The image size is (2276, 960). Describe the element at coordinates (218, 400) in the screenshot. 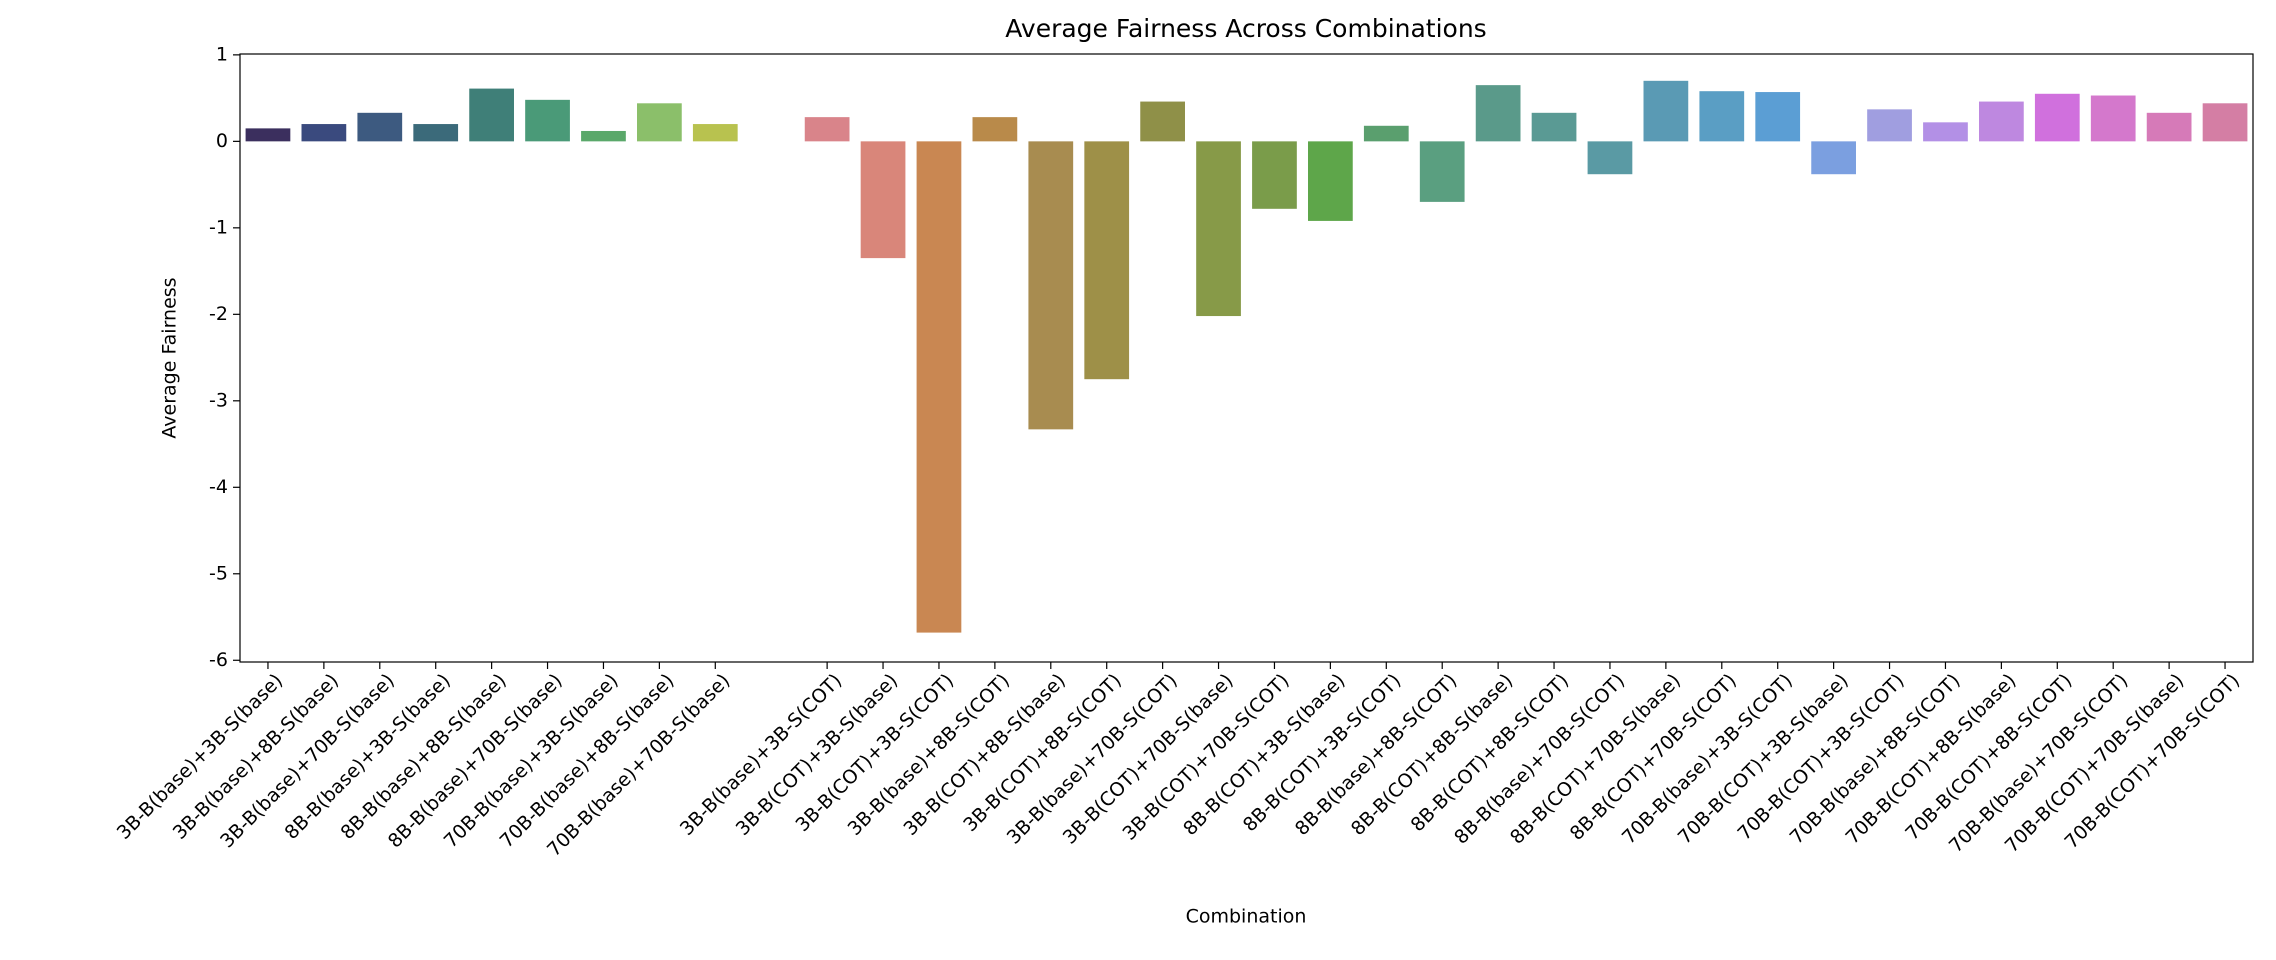

I see `y-tick-label: -3` at that location.